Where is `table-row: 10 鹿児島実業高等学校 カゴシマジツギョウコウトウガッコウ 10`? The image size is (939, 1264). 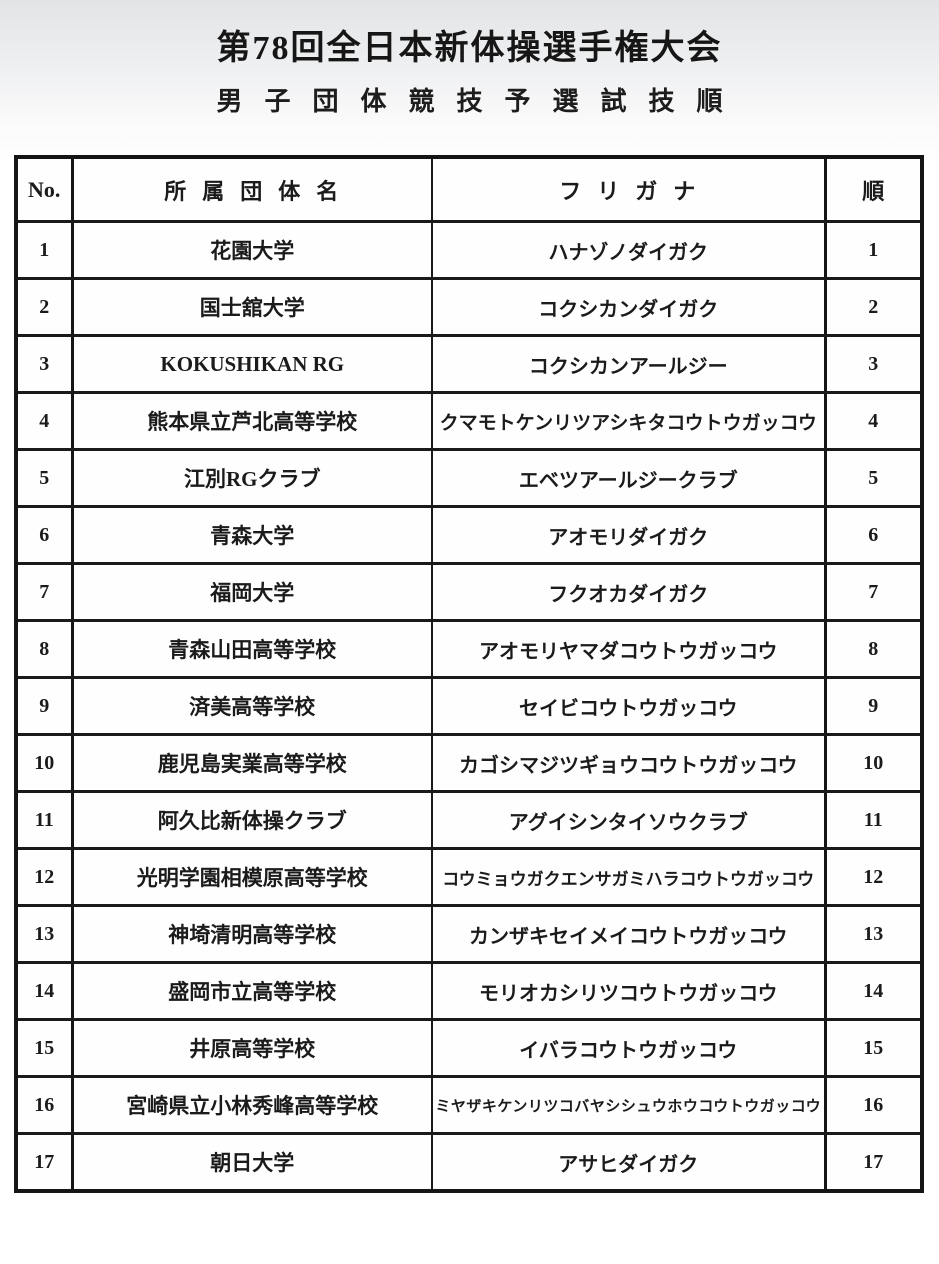
table-row: 10 鹿児島実業高等学校 カゴシマジツギョウコウトウガッコウ 10 is located at coordinates (469, 763).